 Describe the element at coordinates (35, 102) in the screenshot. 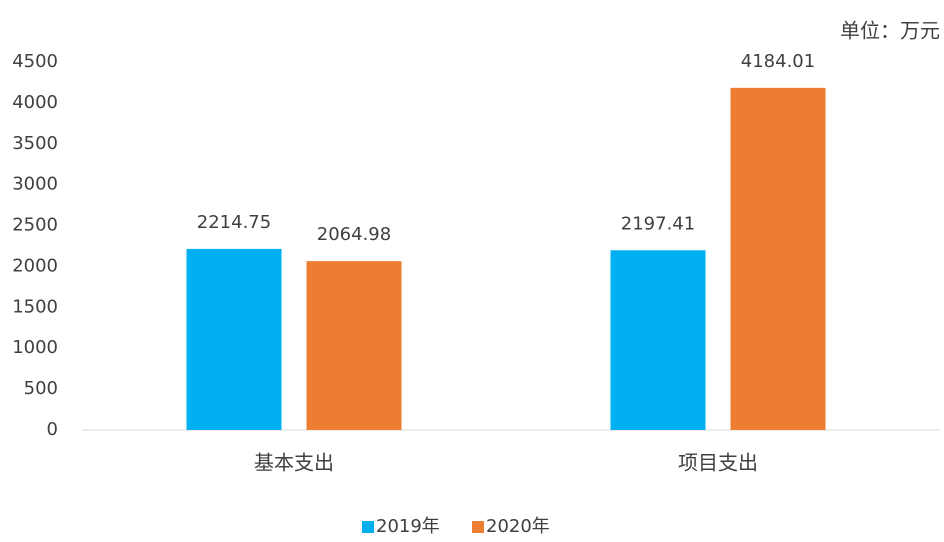

I see `y-tick-label: 4000` at that location.